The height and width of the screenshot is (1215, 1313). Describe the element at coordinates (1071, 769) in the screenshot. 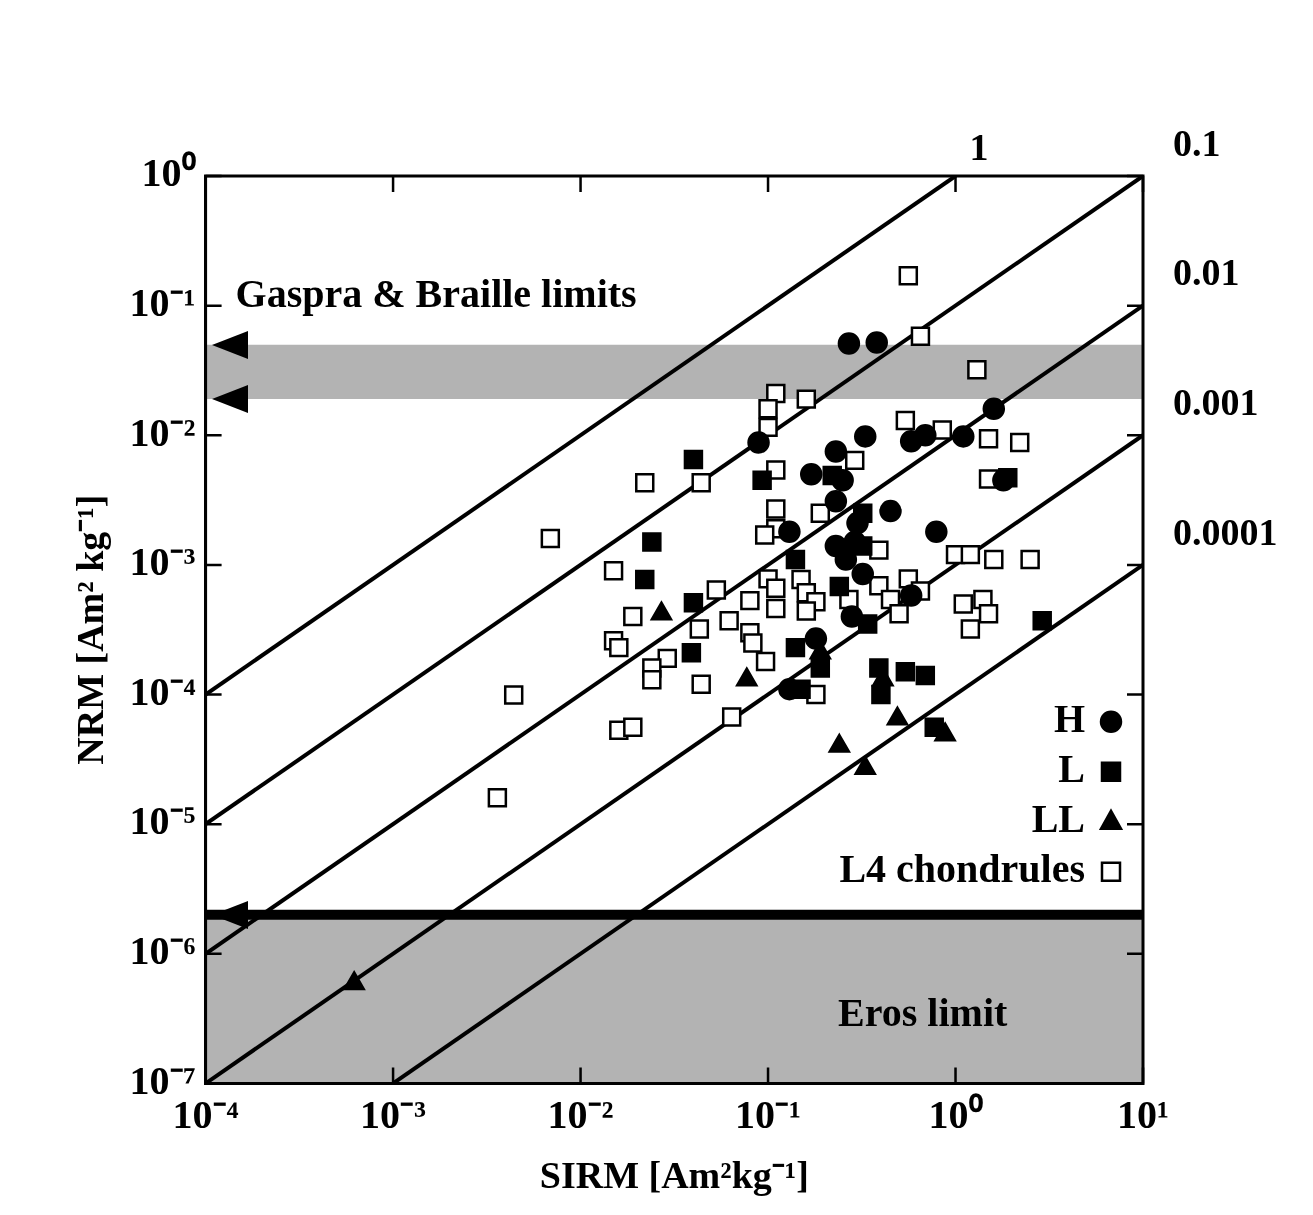

I see `legend-label: L` at that location.